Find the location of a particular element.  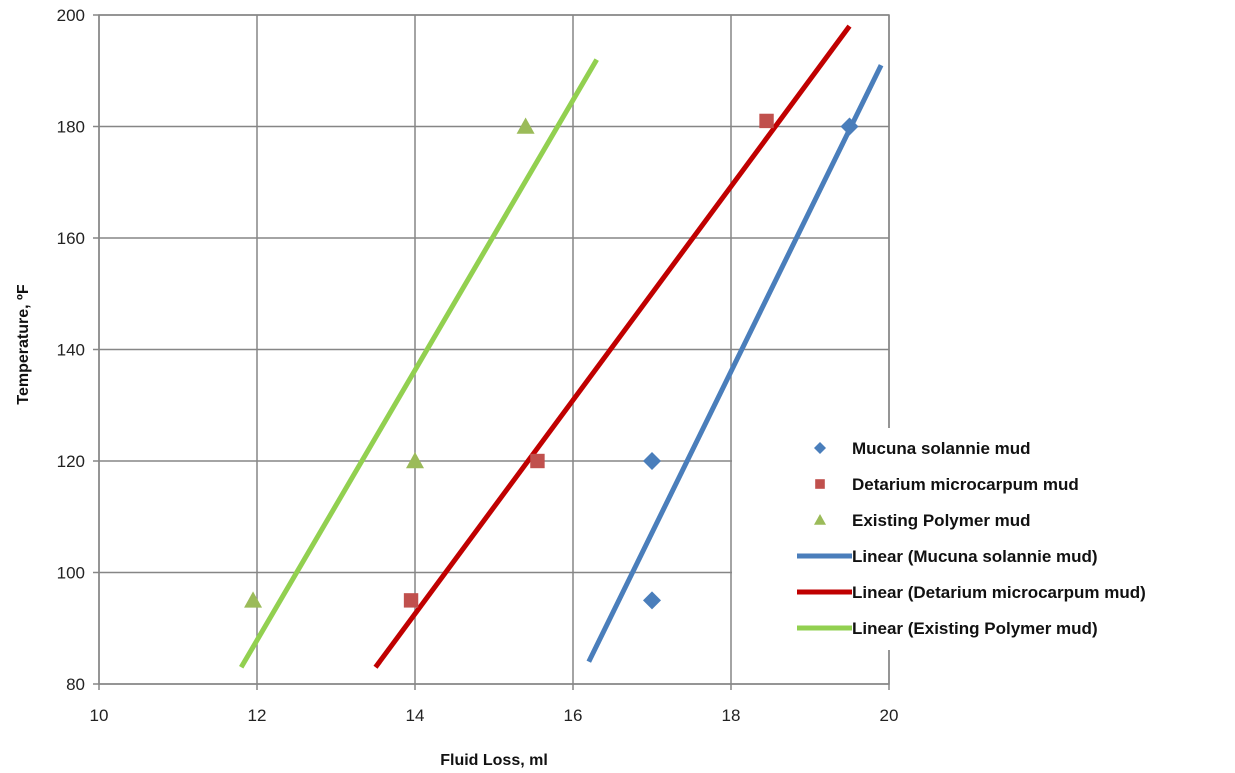

x-tick-label: 14 is located at coordinates (415, 715).